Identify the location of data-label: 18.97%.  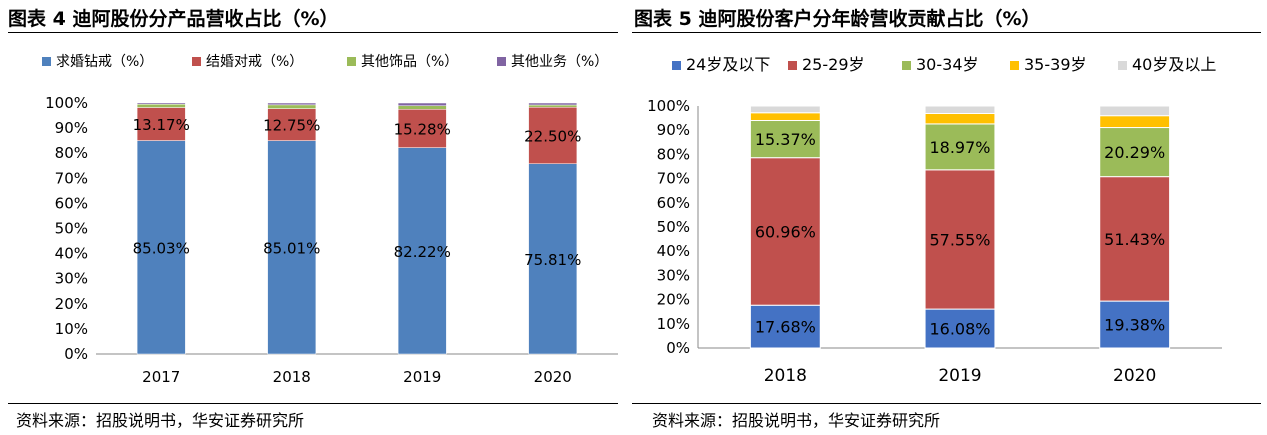
(959, 147).